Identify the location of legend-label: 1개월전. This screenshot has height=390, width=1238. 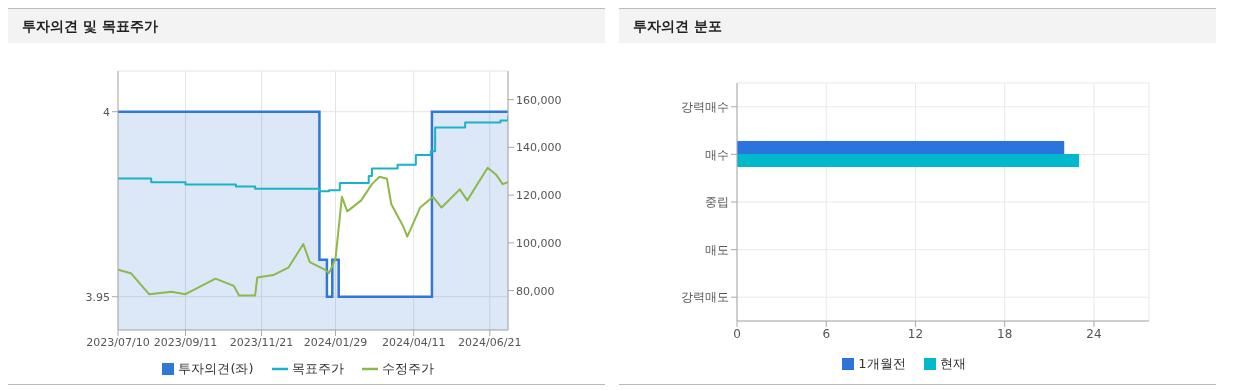
(882, 364).